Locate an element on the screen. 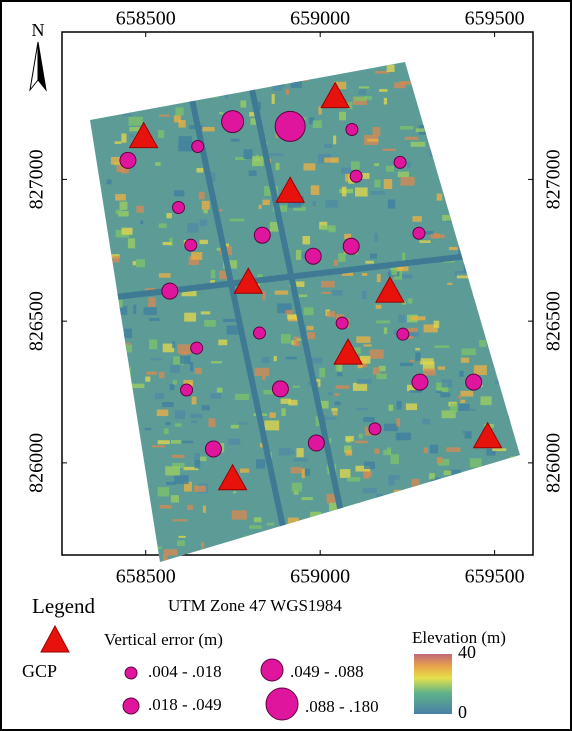 The image size is (572, 731). elevation-title: Elevation (m) is located at coordinates (459, 637).